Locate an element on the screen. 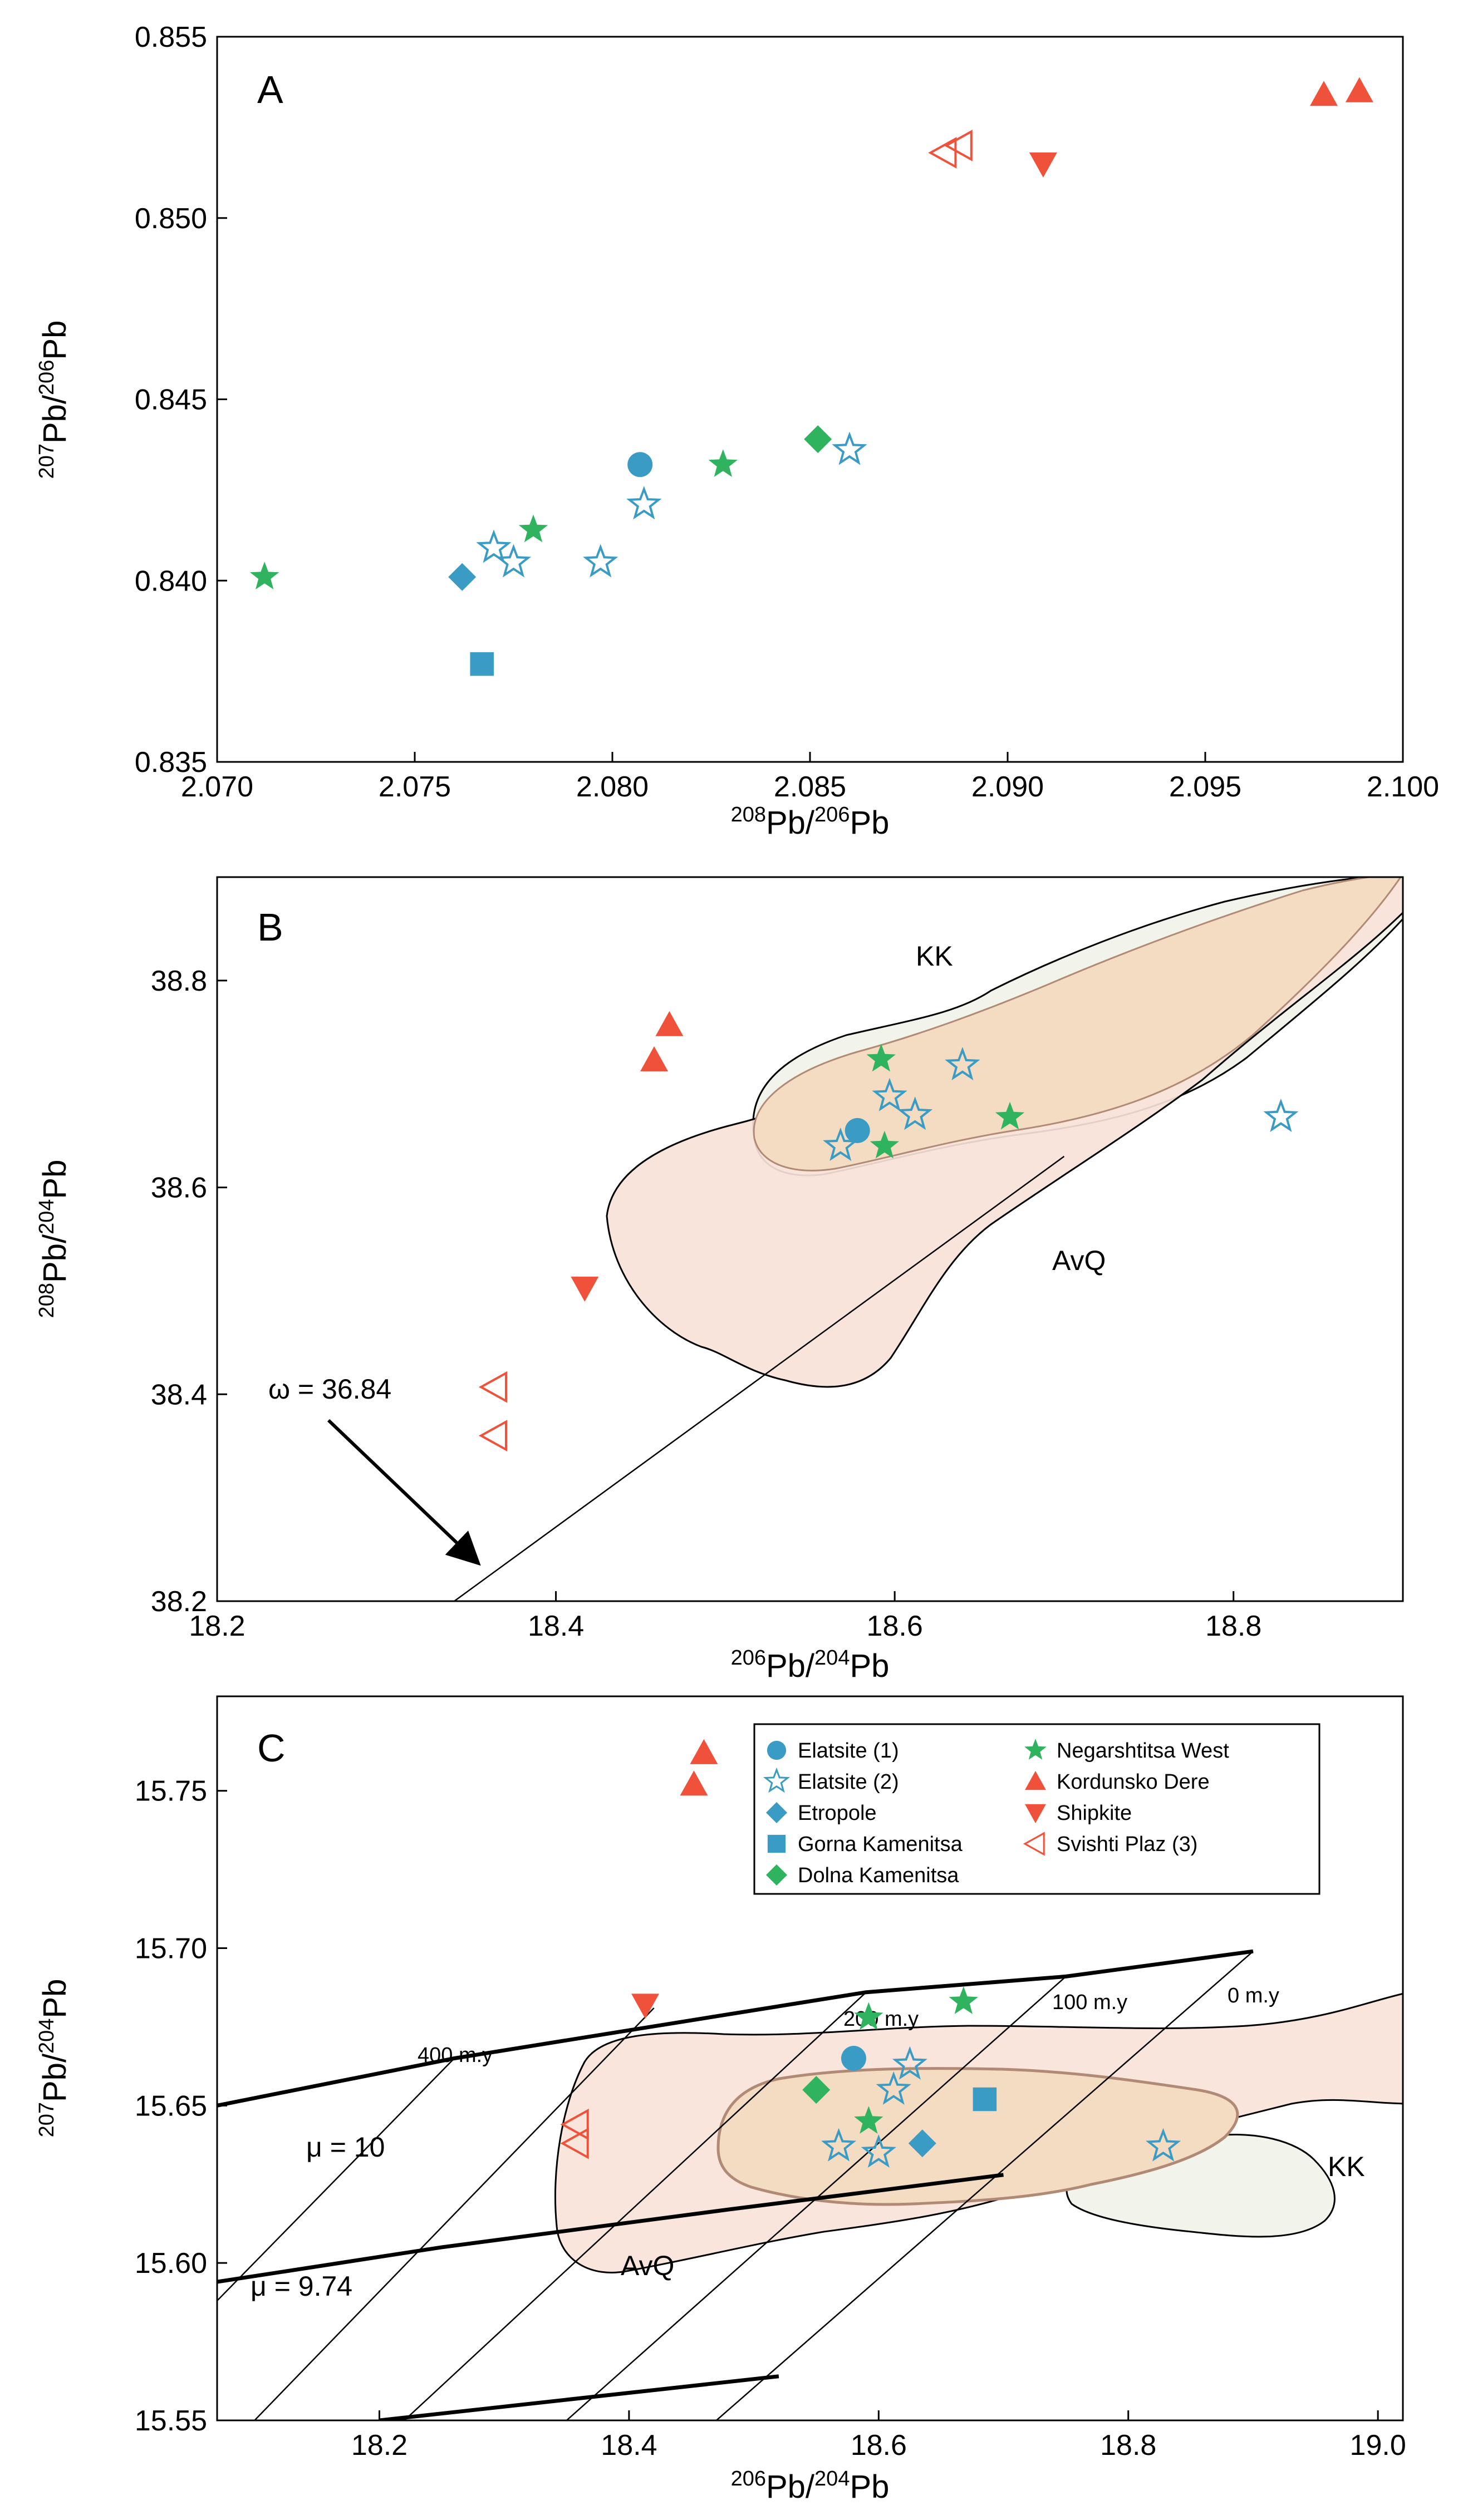 The width and height of the screenshot is (1458, 2520). mu10-label: μ = 10 is located at coordinates (345, 2147).